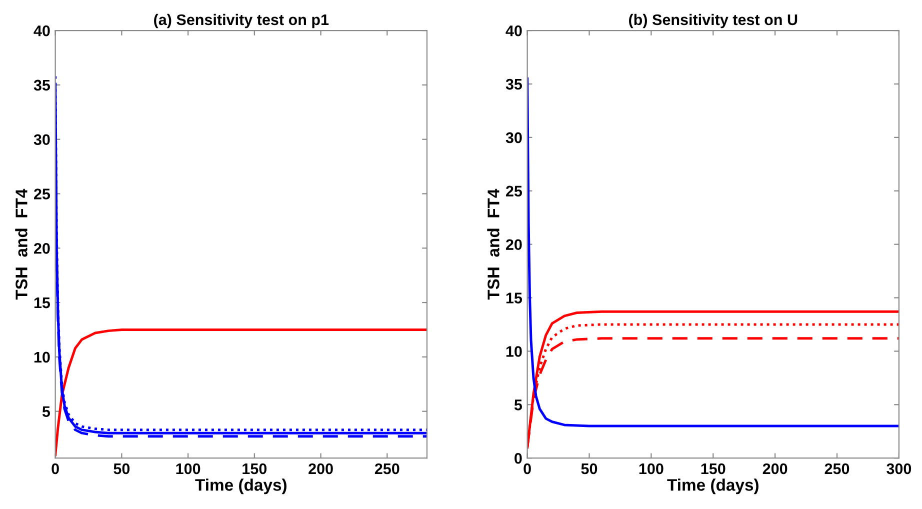 The image size is (922, 509). Describe the element at coordinates (518, 458) in the screenshot. I see `y-tick-label: 0` at that location.